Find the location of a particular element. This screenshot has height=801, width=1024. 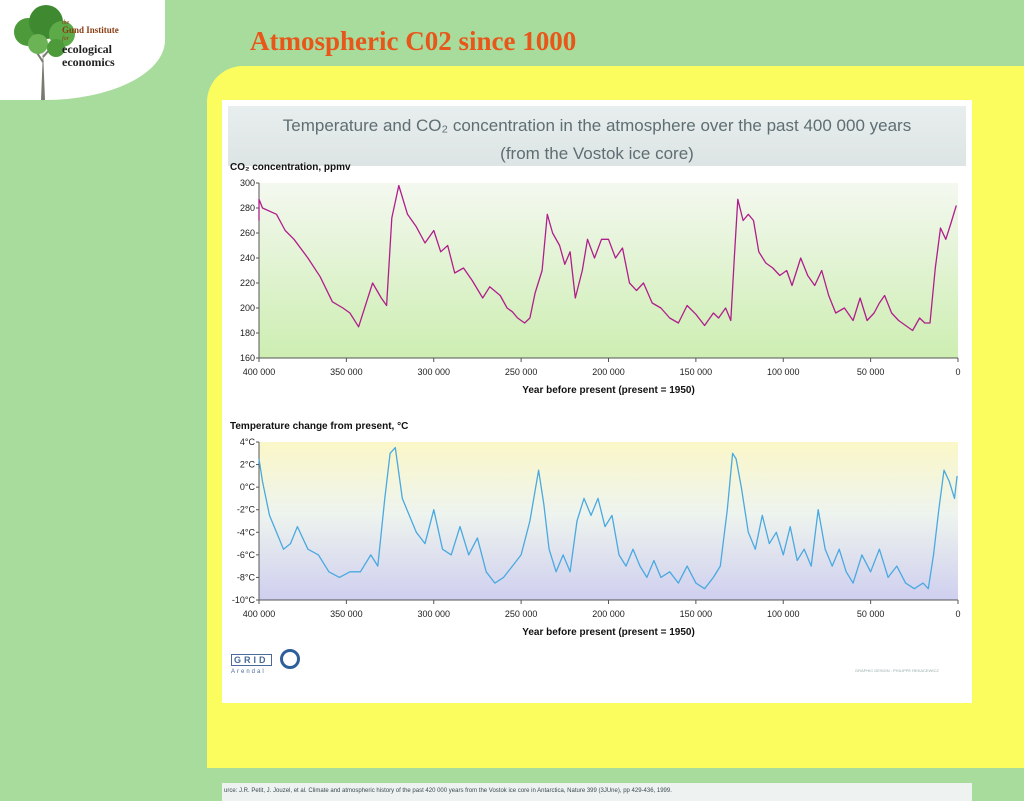

temp-y-tick-label: -10°C is located at coordinates (244, 600).